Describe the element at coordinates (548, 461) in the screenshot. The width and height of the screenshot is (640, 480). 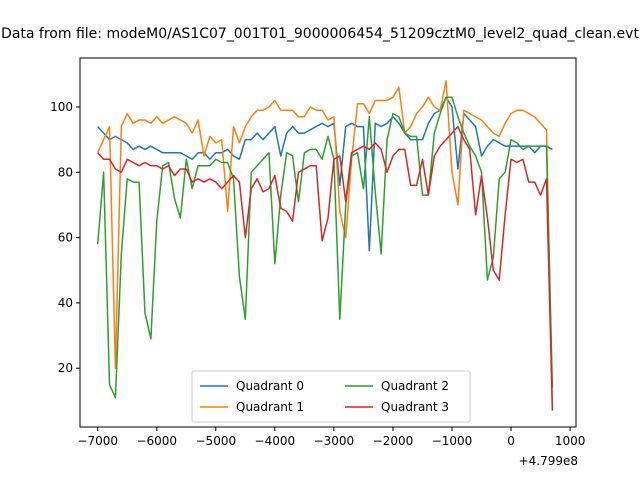
I see `x-axis-offset-label: +4.799e8` at that location.